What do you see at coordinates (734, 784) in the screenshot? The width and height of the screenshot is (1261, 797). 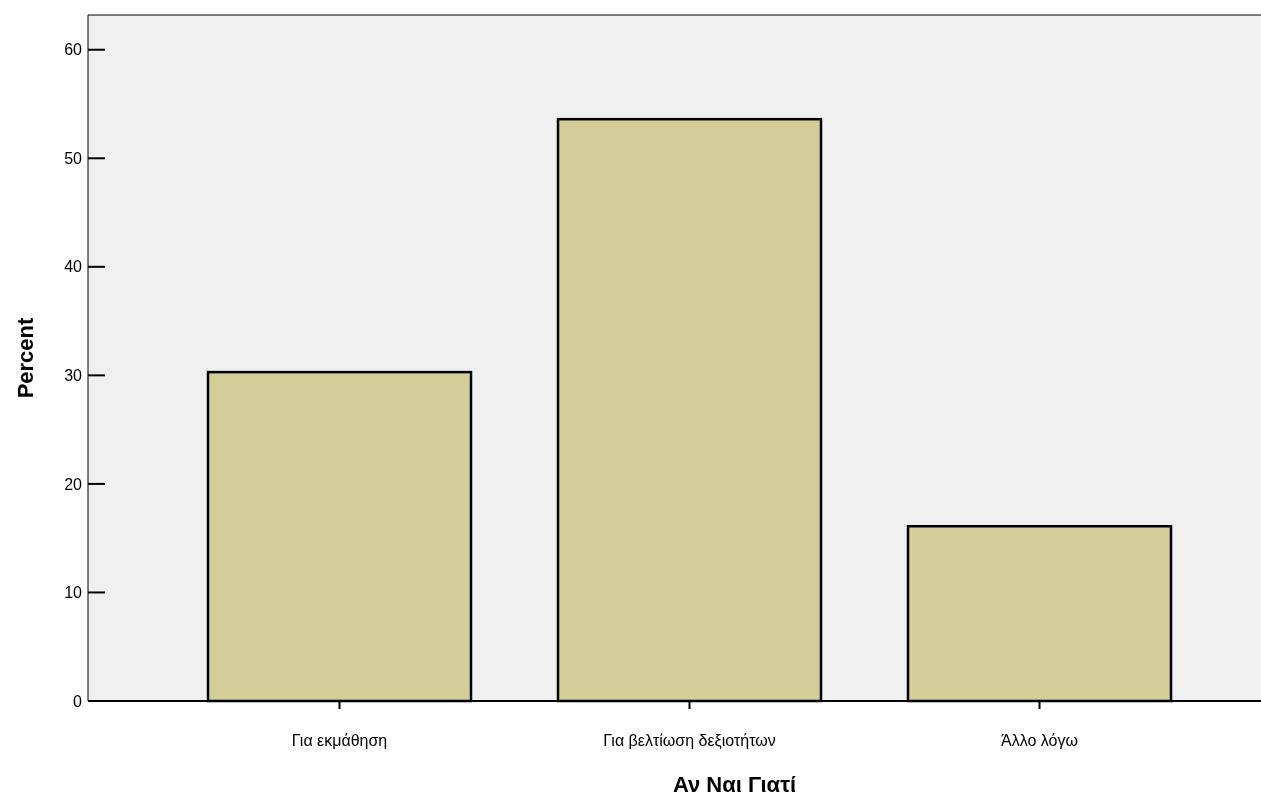 I see `x-axis-title: Αν Ναι Γιατί` at bounding box center [734, 784].